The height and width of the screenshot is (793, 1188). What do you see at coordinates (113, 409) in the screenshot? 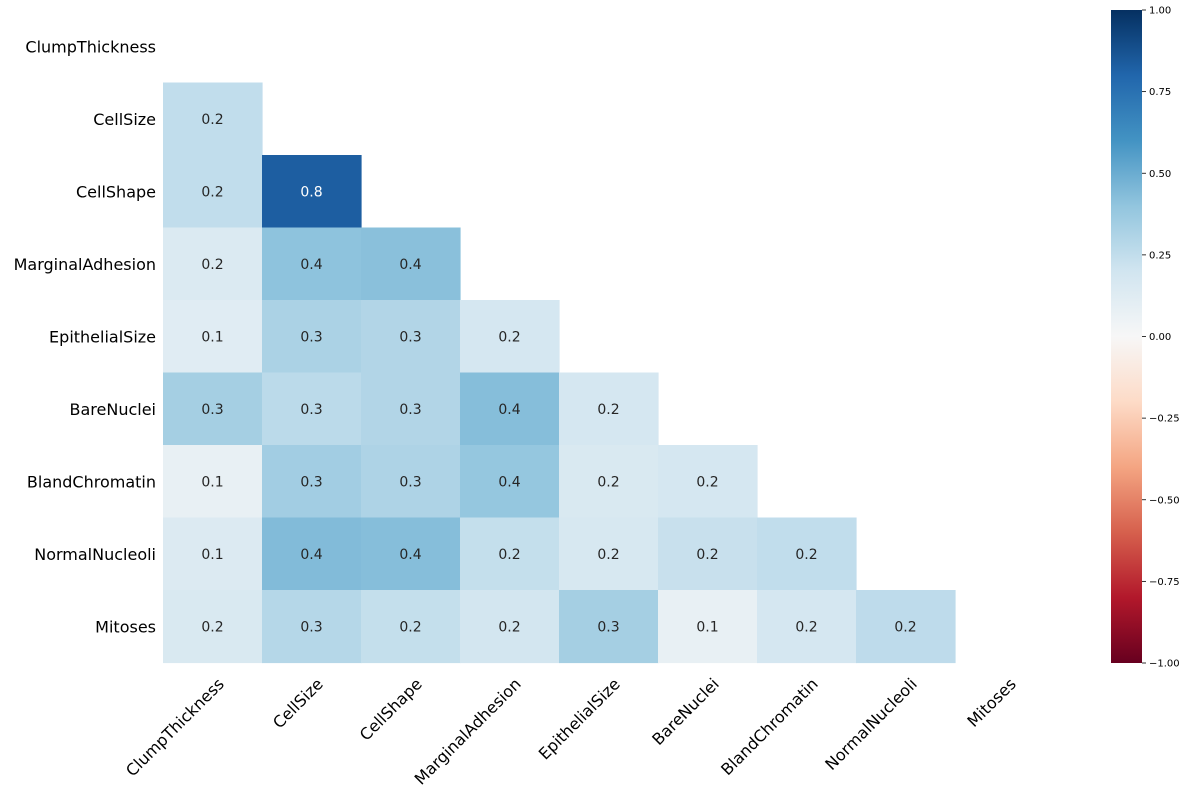
I see `row-label: BareNuclei` at bounding box center [113, 409].